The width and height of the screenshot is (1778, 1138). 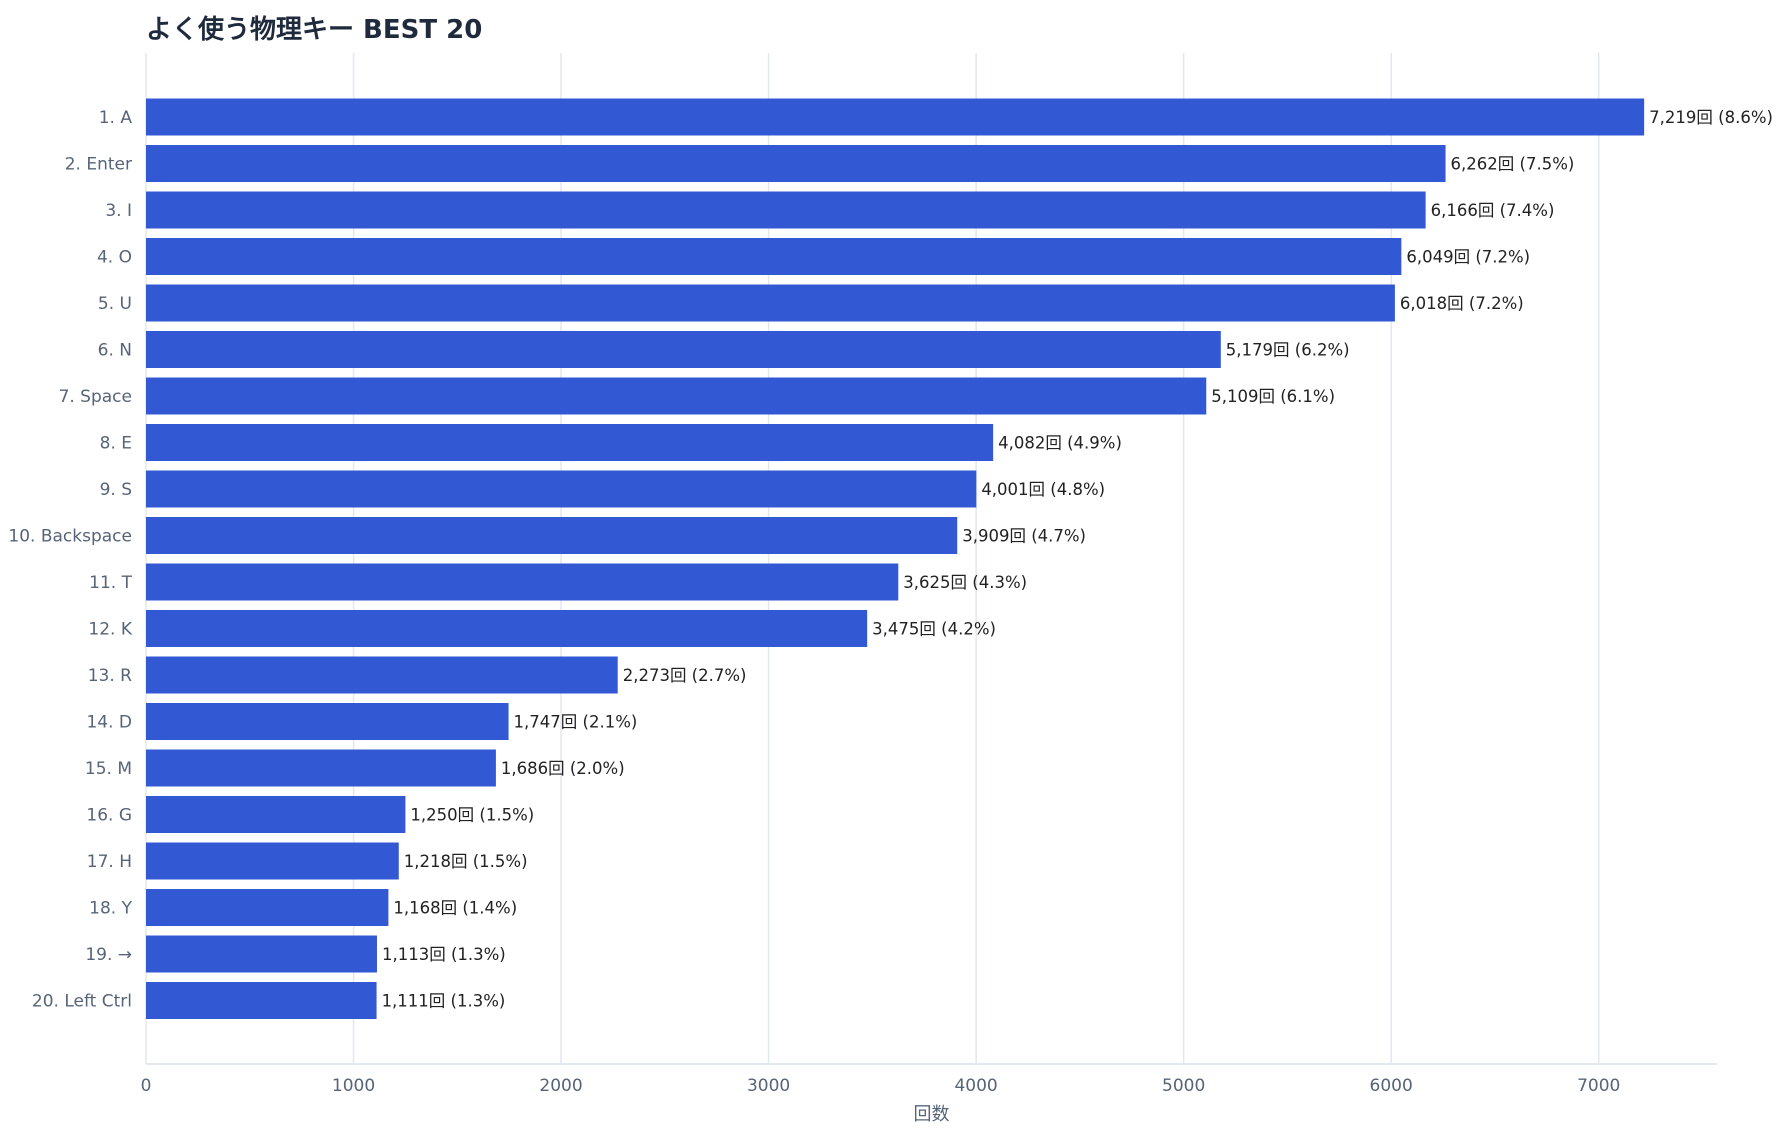 I want to click on data-label: 1,250回 (1.5%), so click(x=472, y=815).